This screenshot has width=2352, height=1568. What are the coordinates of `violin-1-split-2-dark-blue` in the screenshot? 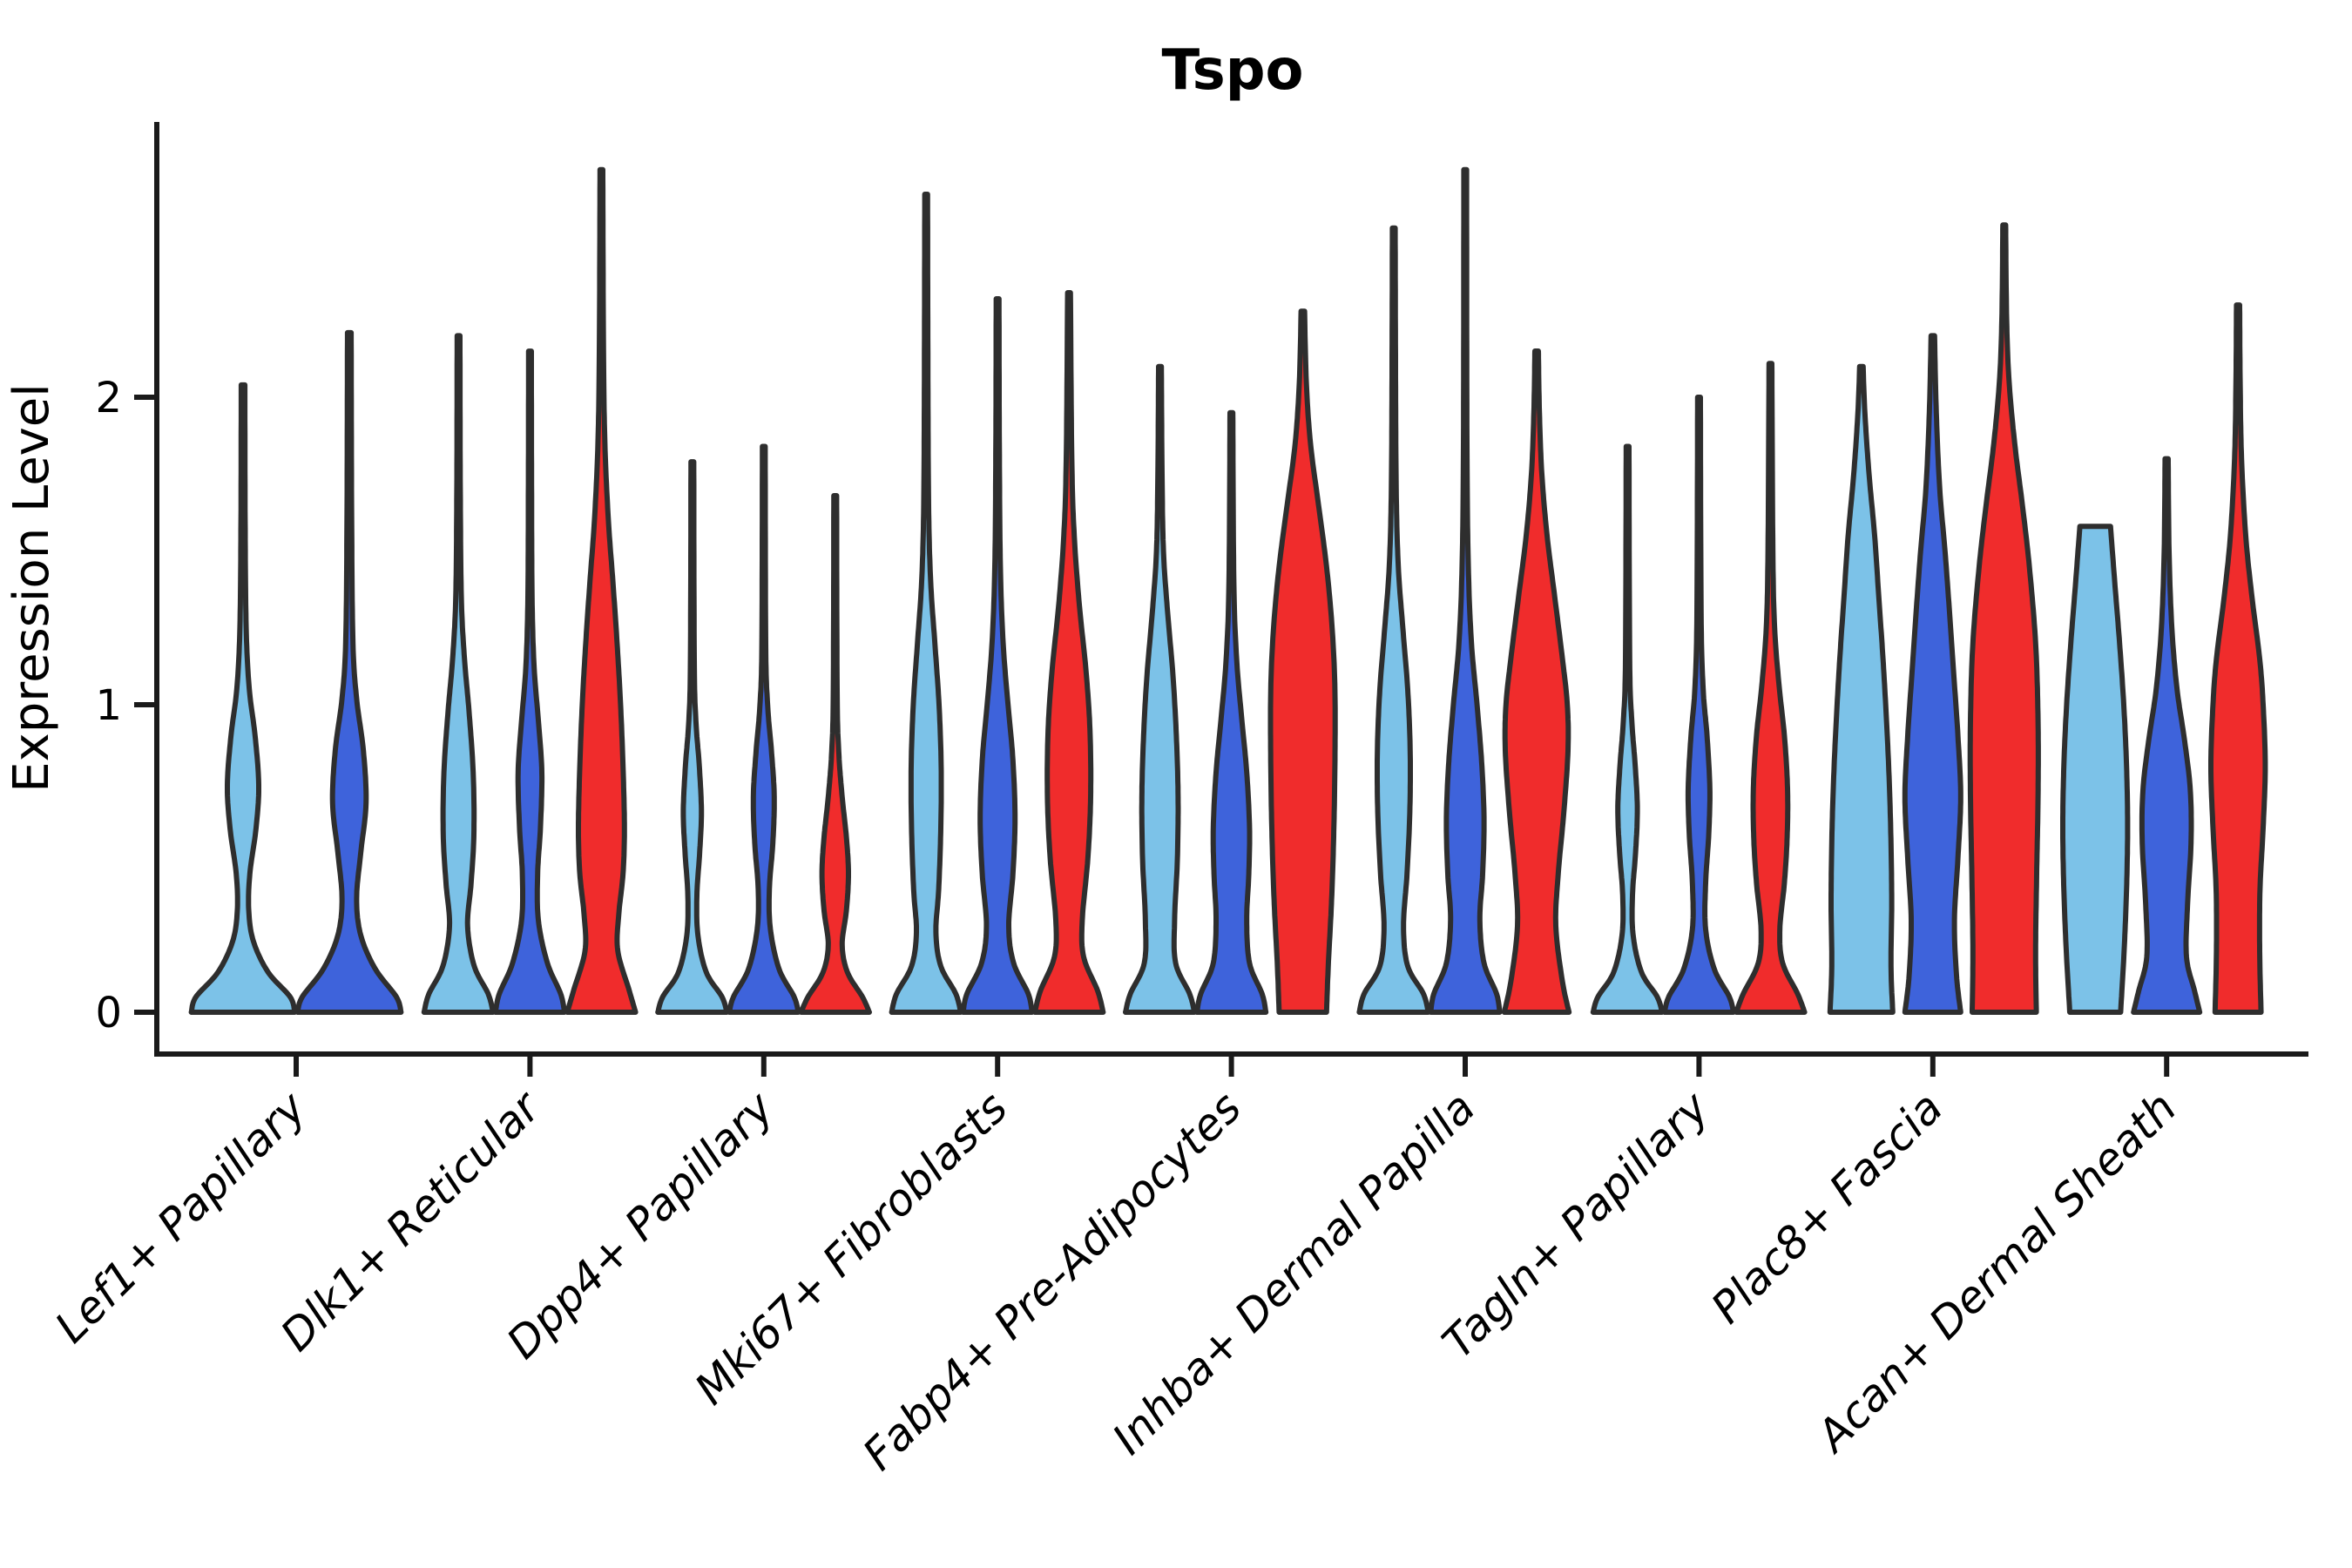 It's located at (529, 682).